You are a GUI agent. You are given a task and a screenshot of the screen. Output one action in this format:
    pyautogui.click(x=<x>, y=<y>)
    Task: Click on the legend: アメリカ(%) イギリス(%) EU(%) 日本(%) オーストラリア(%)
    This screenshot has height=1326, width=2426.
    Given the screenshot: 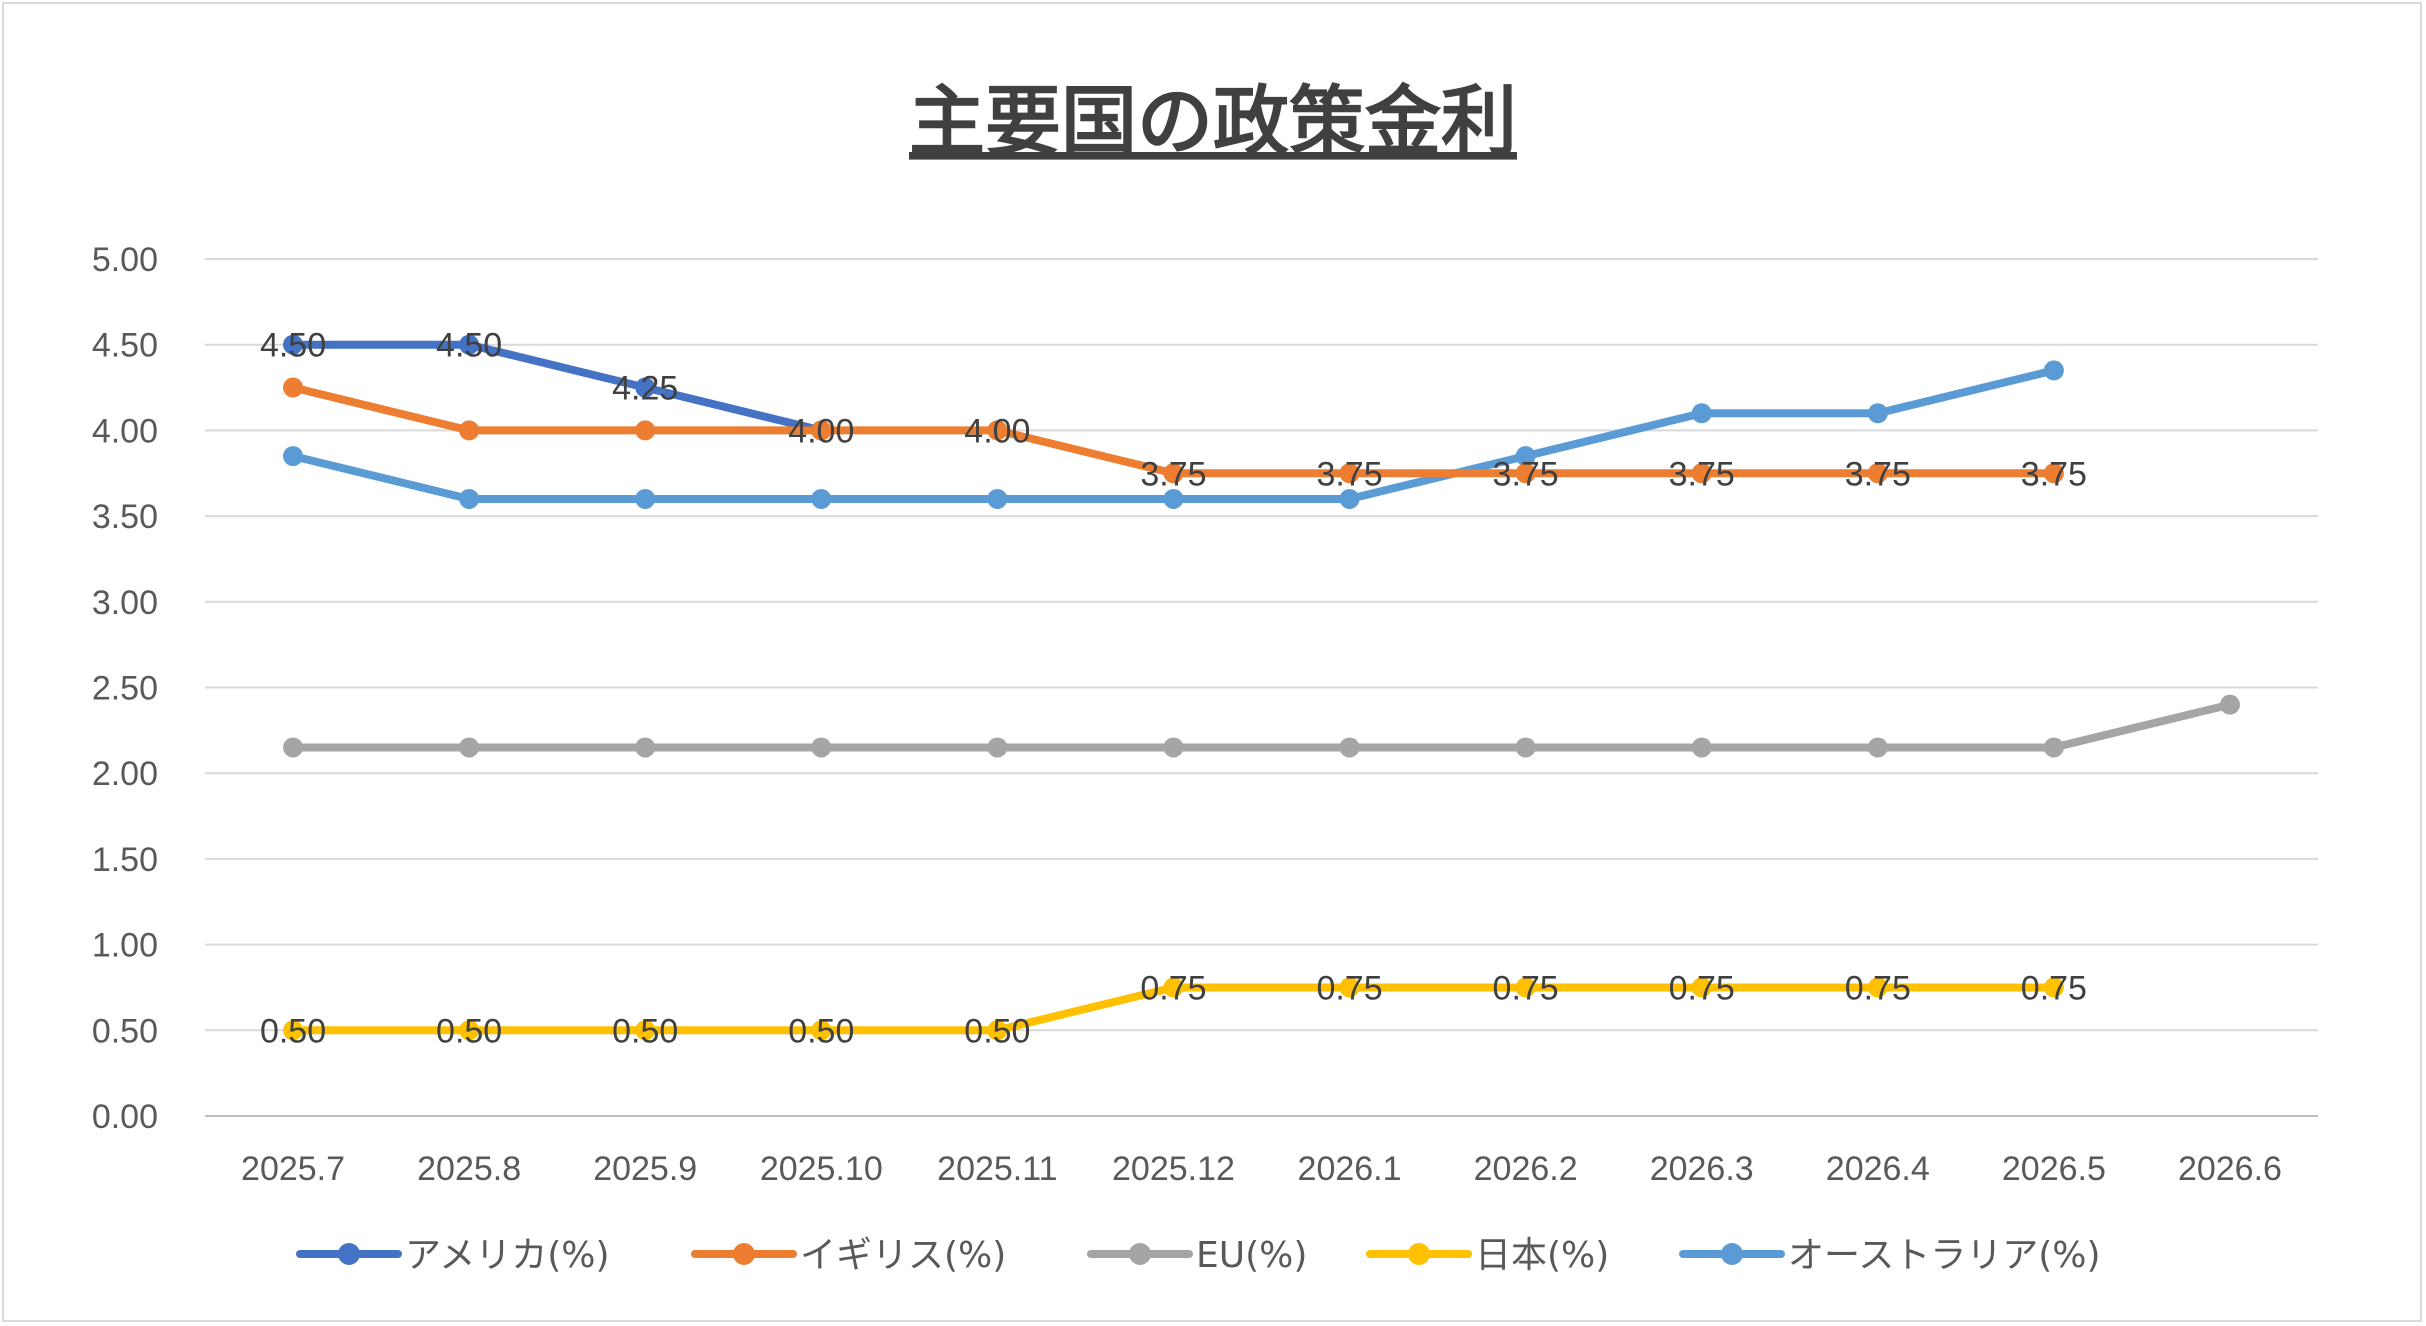 What is the action you would take?
    pyautogui.click(x=1198, y=1255)
    